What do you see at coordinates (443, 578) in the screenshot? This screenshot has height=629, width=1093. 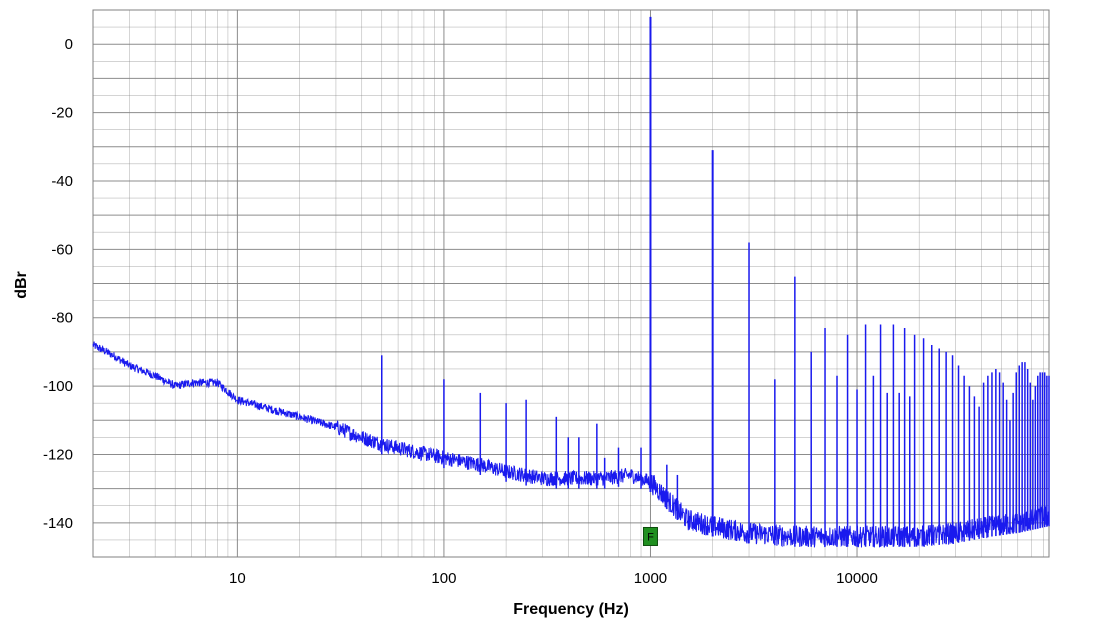 I see `x-tick-label: 100` at bounding box center [443, 578].